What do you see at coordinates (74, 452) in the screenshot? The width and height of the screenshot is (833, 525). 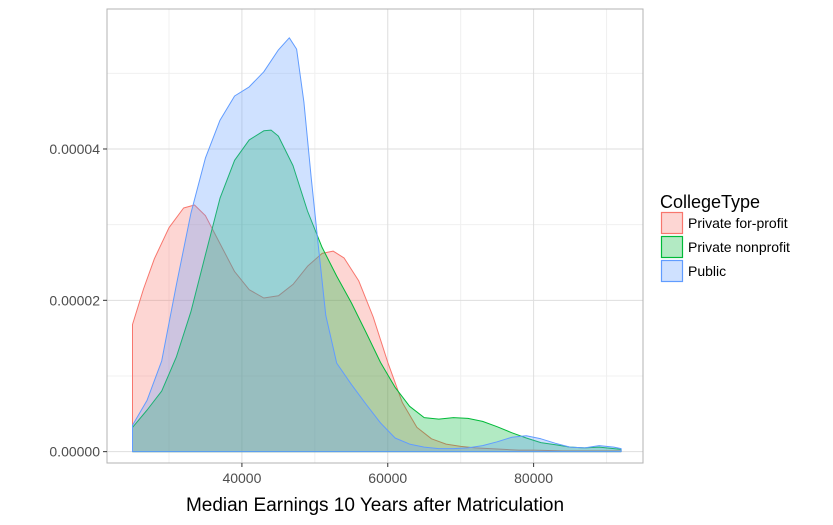 I see `y-tick-label: 0.00000` at bounding box center [74, 452].